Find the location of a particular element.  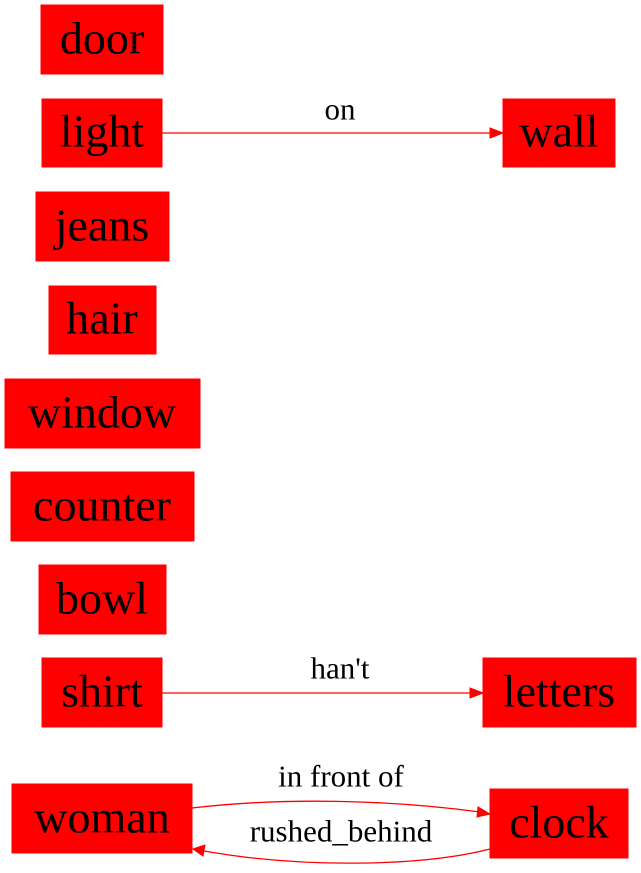

edge-label-hant: han't is located at coordinates (340, 668).